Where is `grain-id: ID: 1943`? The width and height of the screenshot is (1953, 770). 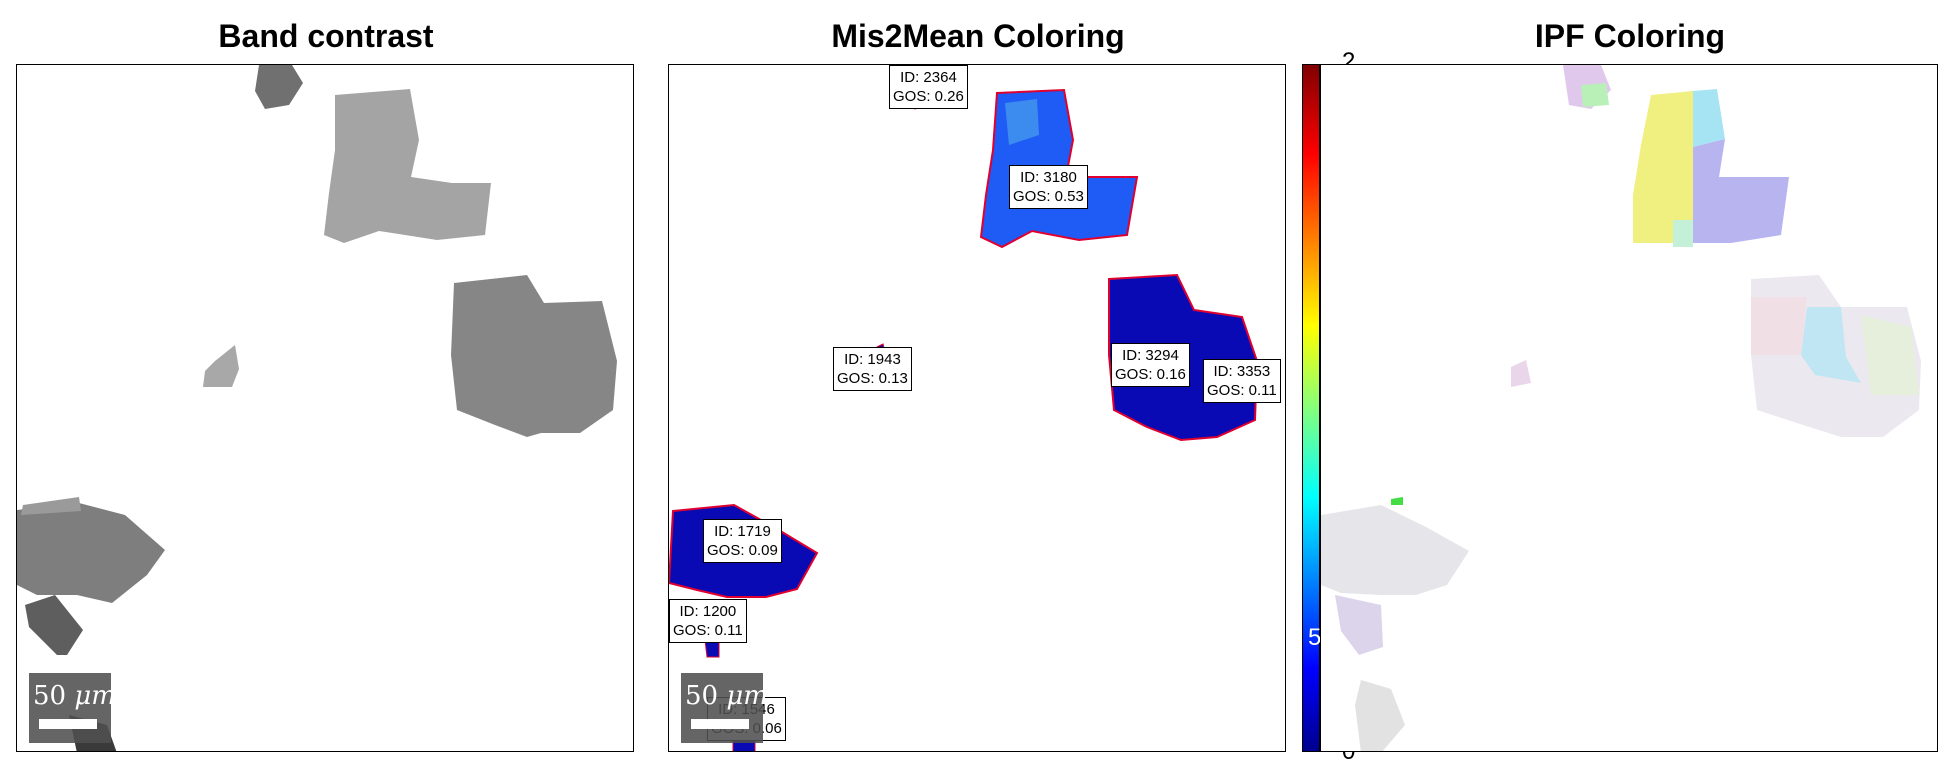 grain-id: ID: 1943 is located at coordinates (872, 359).